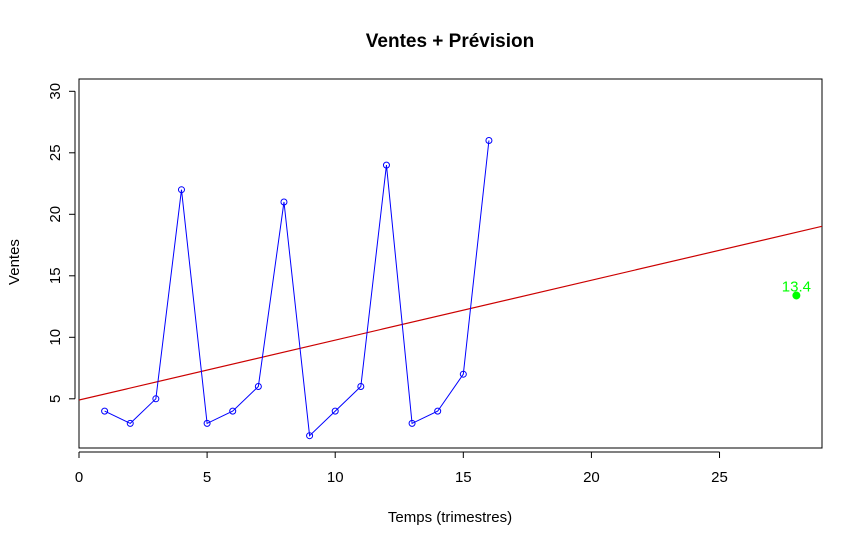  Describe the element at coordinates (55, 337) in the screenshot. I see `y-tick-label: 10` at that location.